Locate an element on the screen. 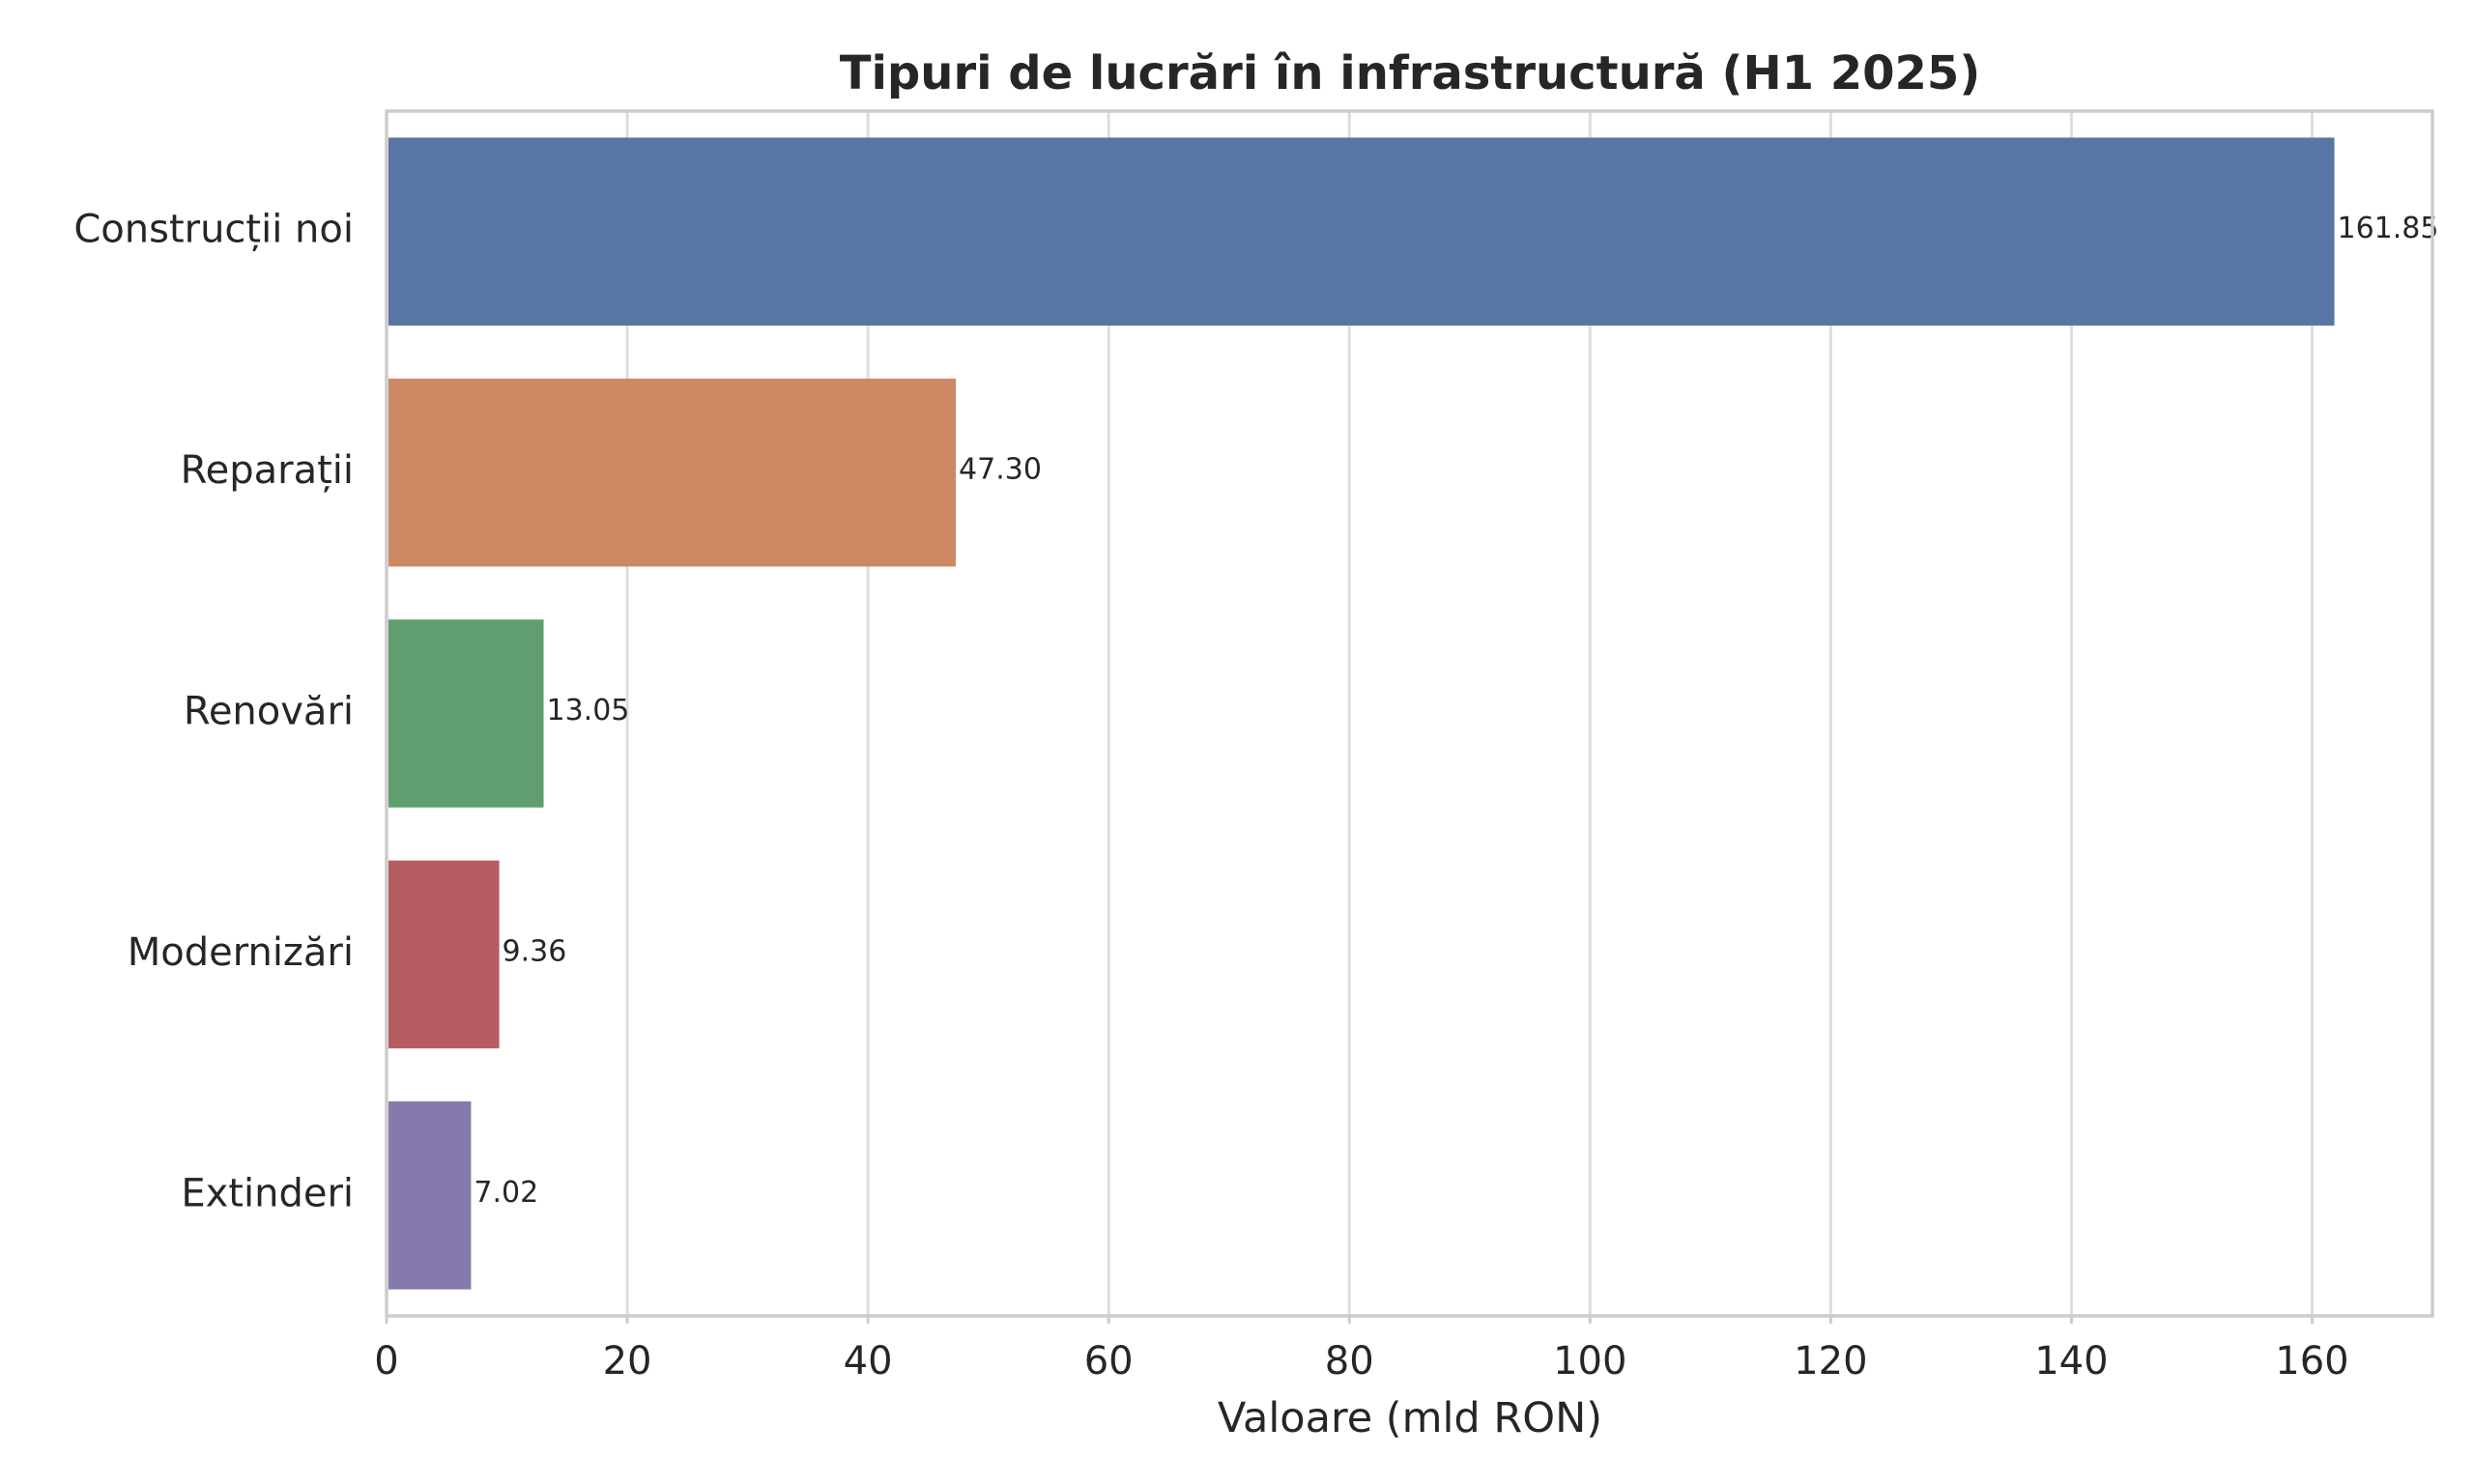 The image size is (2474, 1484). x-tick-labels: 0 20 40 60 80 100 120 140 160 is located at coordinates (1361, 1350).